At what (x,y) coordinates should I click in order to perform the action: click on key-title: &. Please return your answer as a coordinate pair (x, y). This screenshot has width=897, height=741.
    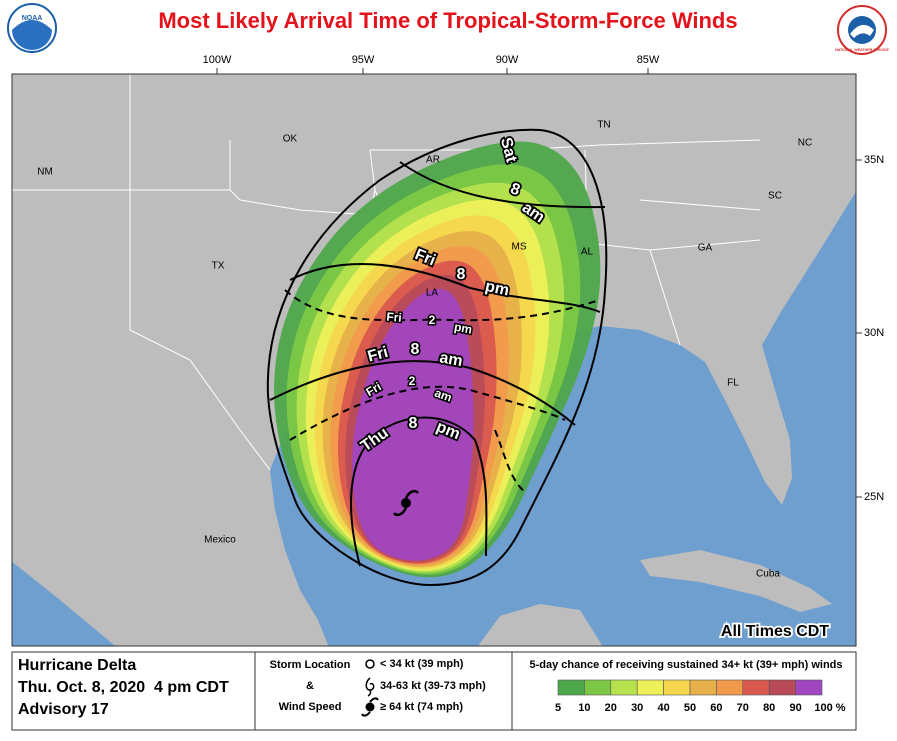
    Looking at the image, I should click on (310, 686).